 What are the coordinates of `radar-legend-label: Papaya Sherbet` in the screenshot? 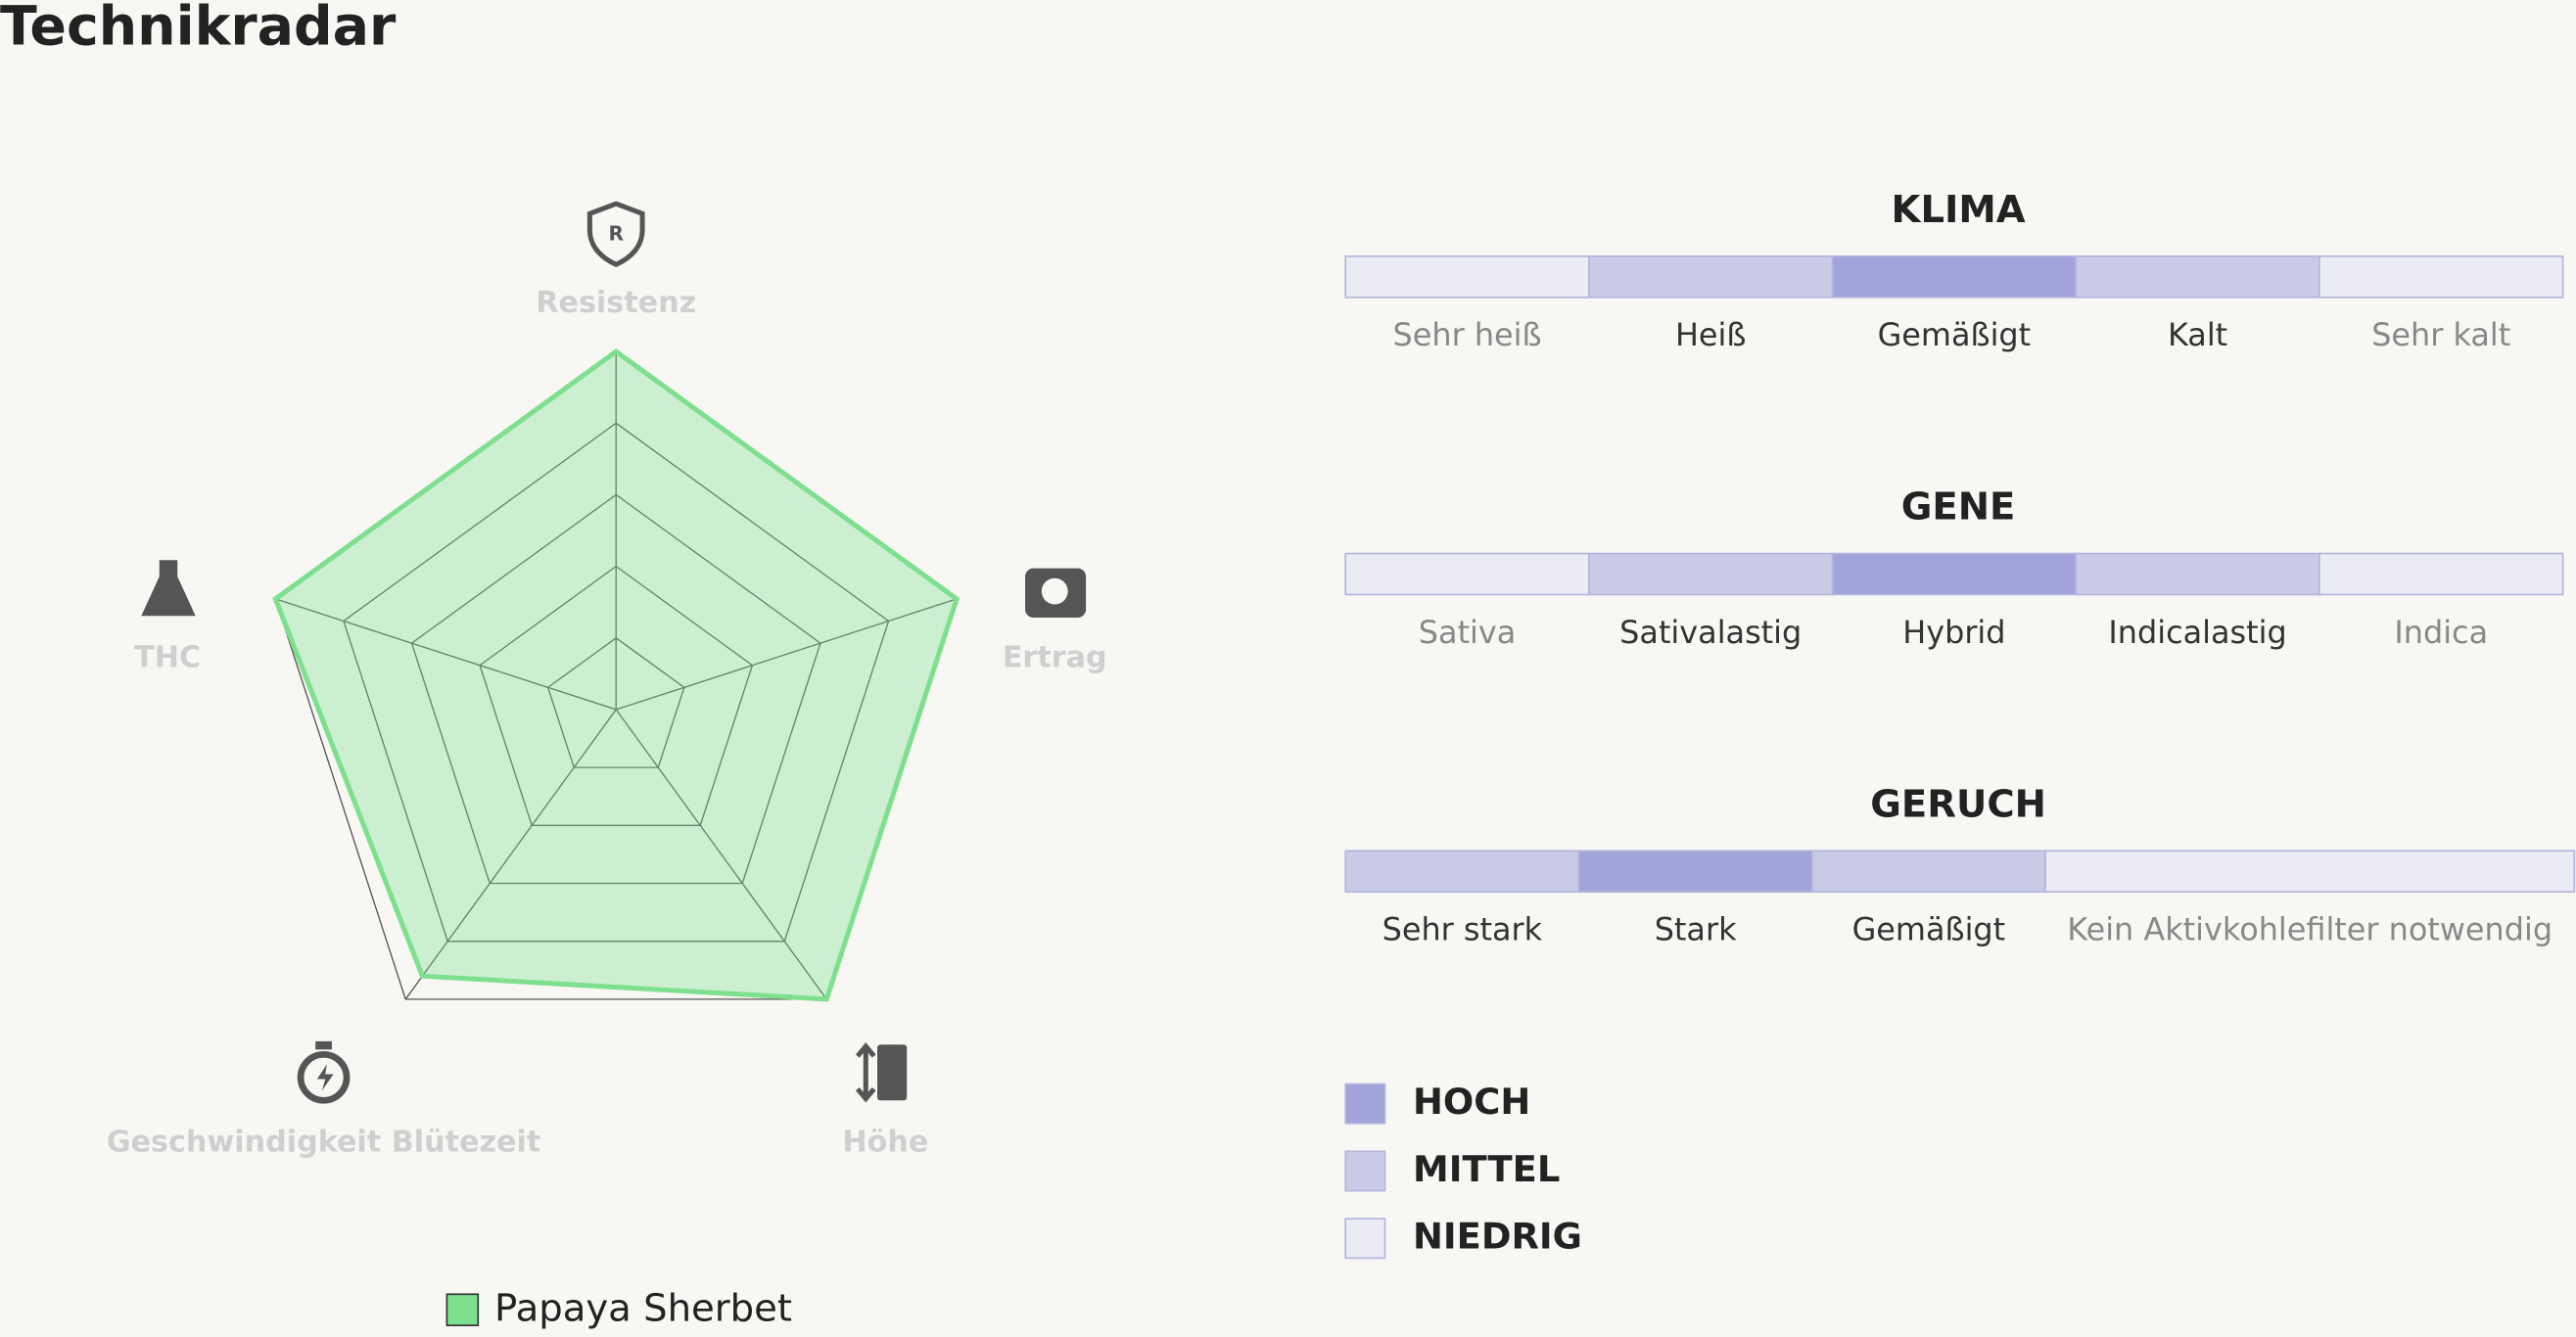 It's located at (643, 1309).